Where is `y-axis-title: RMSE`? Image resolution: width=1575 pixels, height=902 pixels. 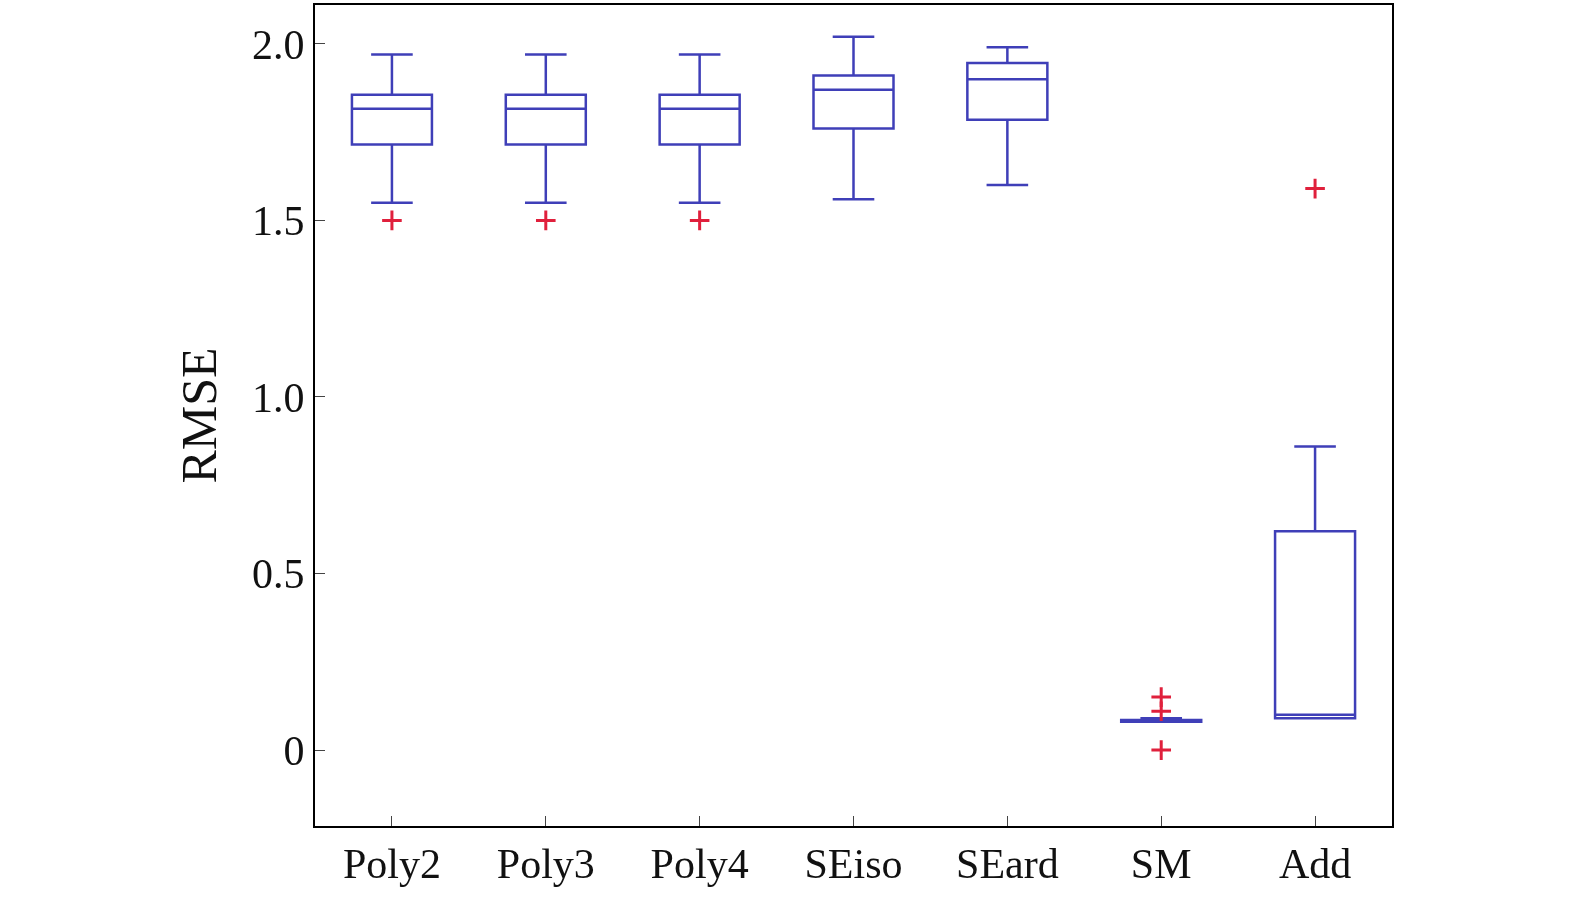 y-axis-title: RMSE is located at coordinates (198, 415).